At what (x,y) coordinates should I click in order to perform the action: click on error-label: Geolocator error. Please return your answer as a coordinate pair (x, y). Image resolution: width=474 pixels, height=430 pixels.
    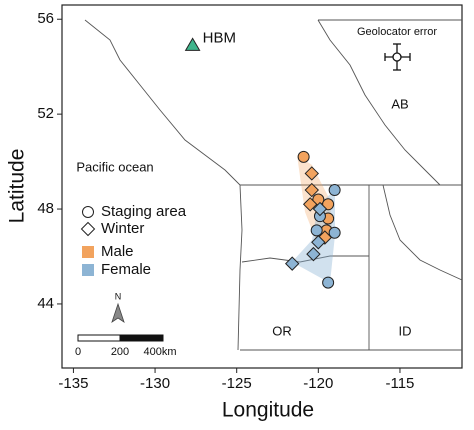
    Looking at the image, I should click on (397, 32).